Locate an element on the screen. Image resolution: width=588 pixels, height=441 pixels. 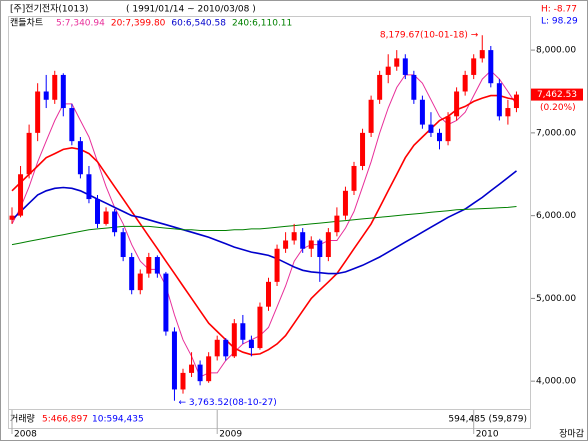
y-tick-label: 7,000.00 is located at coordinates (556, 133).